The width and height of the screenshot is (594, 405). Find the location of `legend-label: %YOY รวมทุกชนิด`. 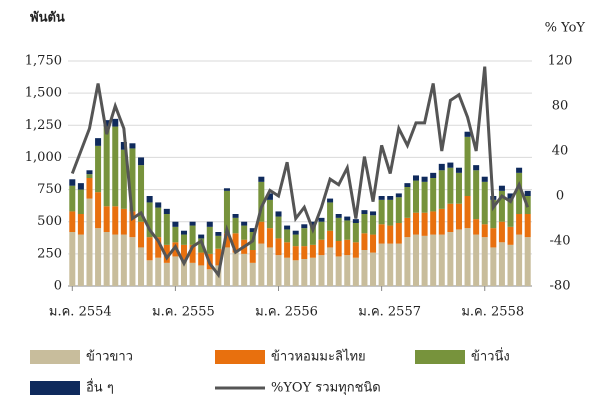

legend-label: %YOY รวมทุกชนิด is located at coordinates (326, 388).